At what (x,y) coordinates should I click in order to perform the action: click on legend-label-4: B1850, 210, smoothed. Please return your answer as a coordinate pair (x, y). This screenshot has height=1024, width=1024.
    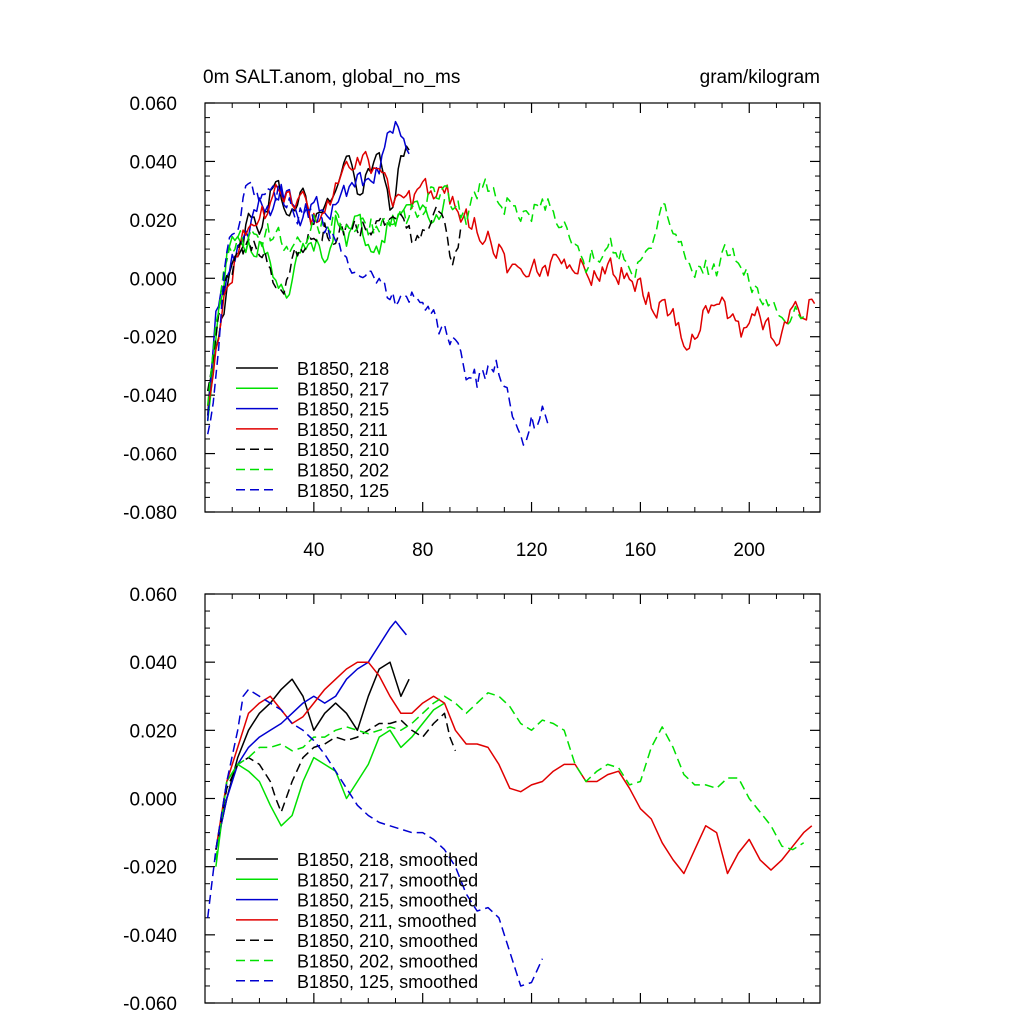
    Looking at the image, I should click on (387, 941).